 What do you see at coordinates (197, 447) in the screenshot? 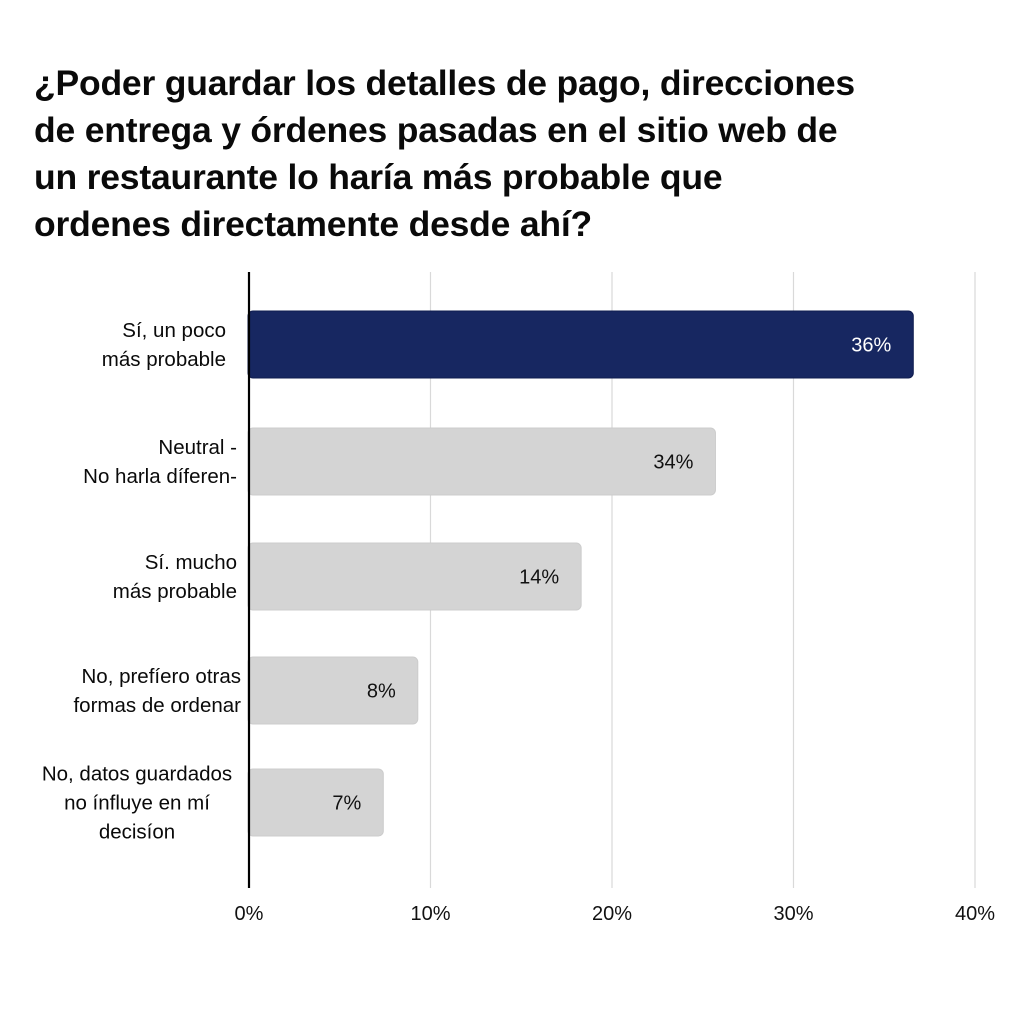
I see `category-label: Neutral -` at bounding box center [197, 447].